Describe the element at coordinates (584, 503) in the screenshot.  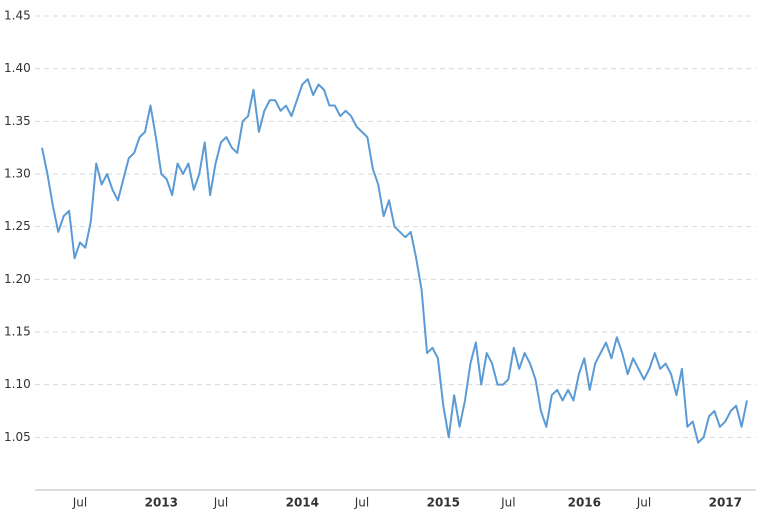
I see `x-tick-label: 2016` at that location.